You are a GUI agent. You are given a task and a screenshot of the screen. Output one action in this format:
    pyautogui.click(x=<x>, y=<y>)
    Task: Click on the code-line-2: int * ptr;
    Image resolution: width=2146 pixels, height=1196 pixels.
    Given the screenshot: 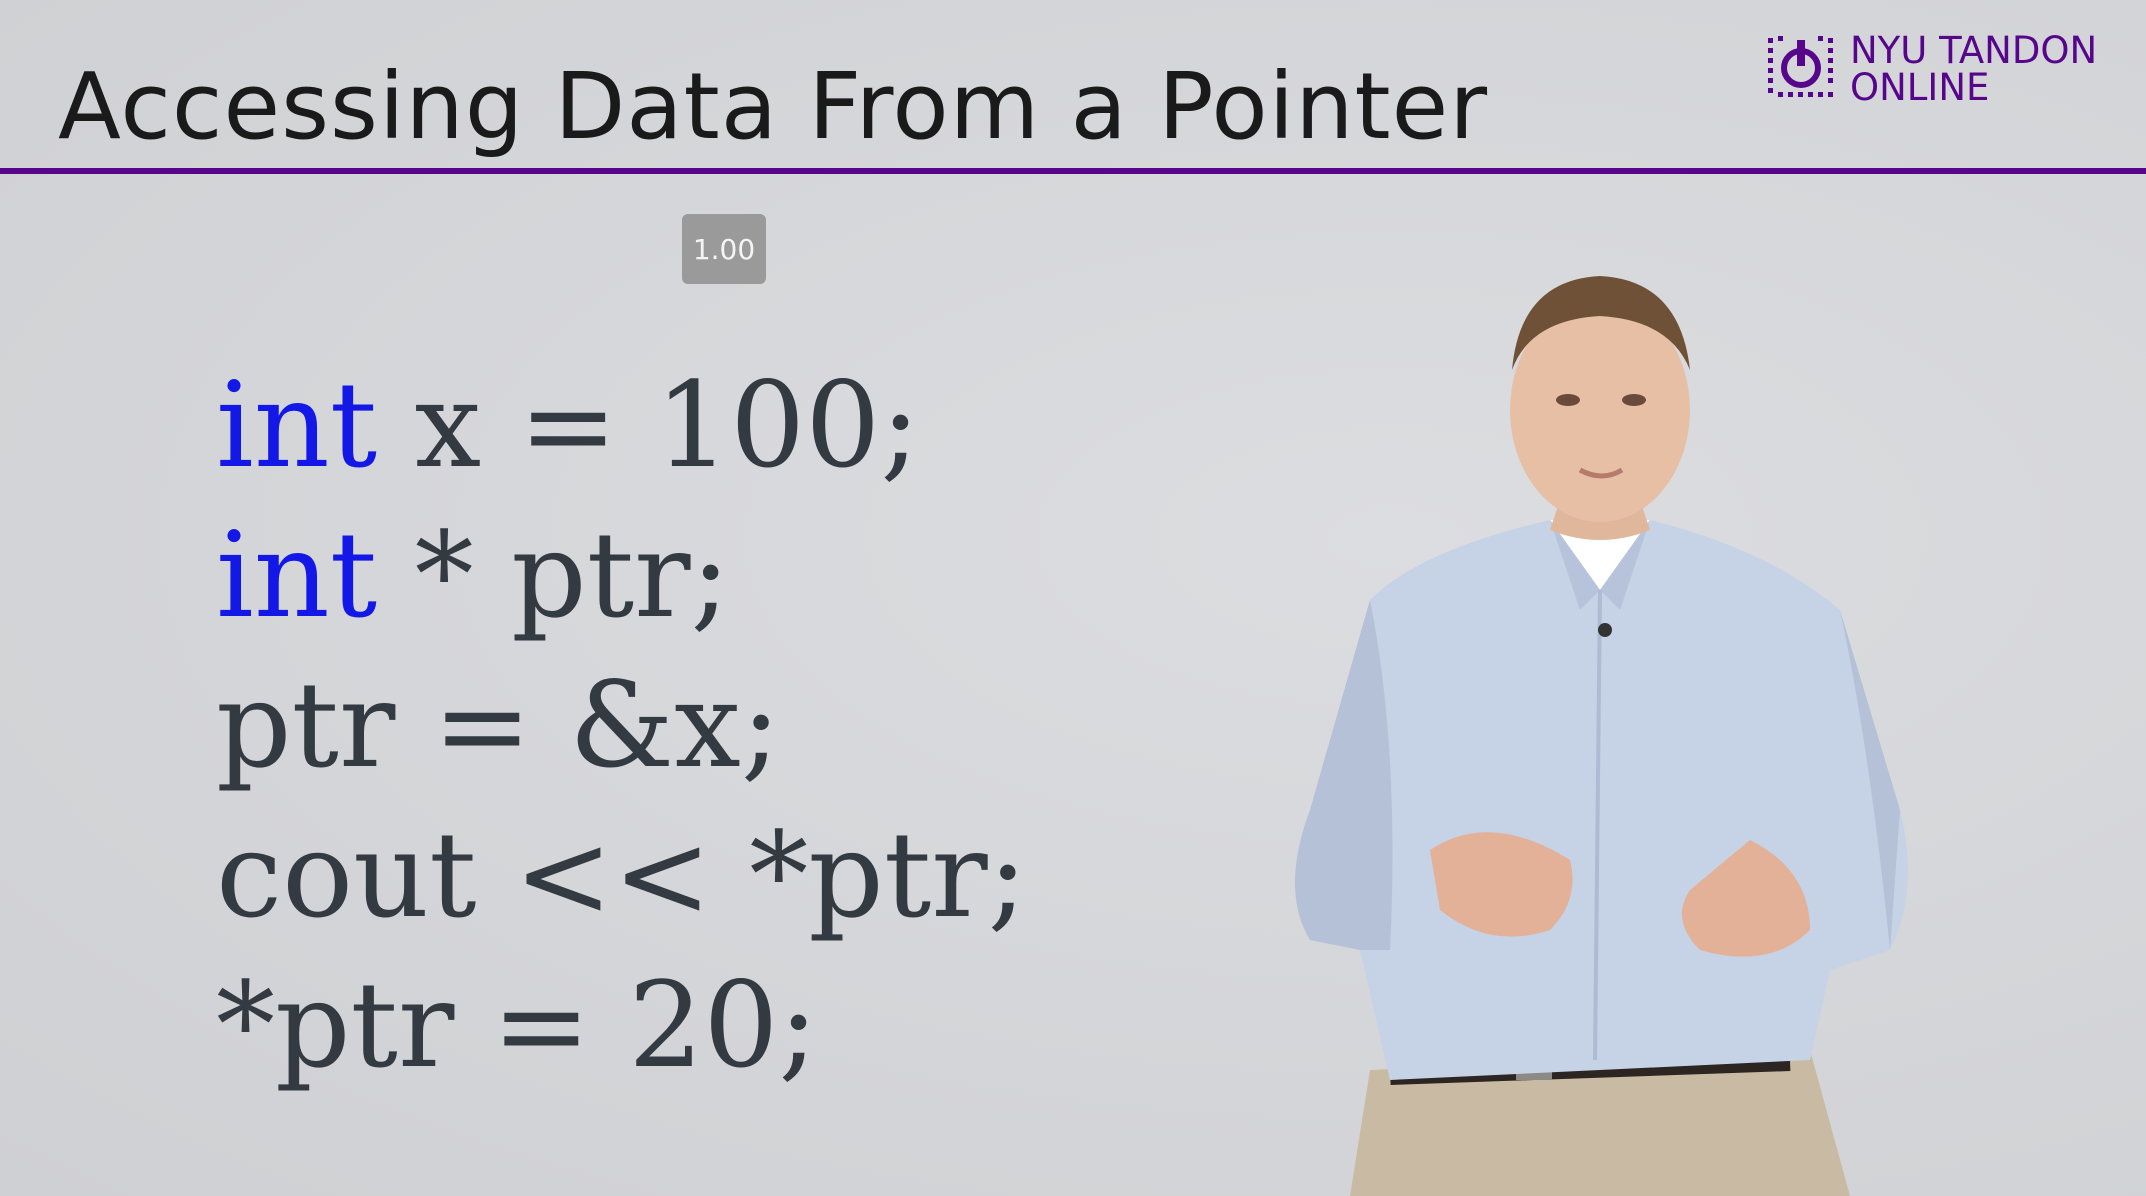 What is the action you would take?
    pyautogui.click(x=621, y=575)
    